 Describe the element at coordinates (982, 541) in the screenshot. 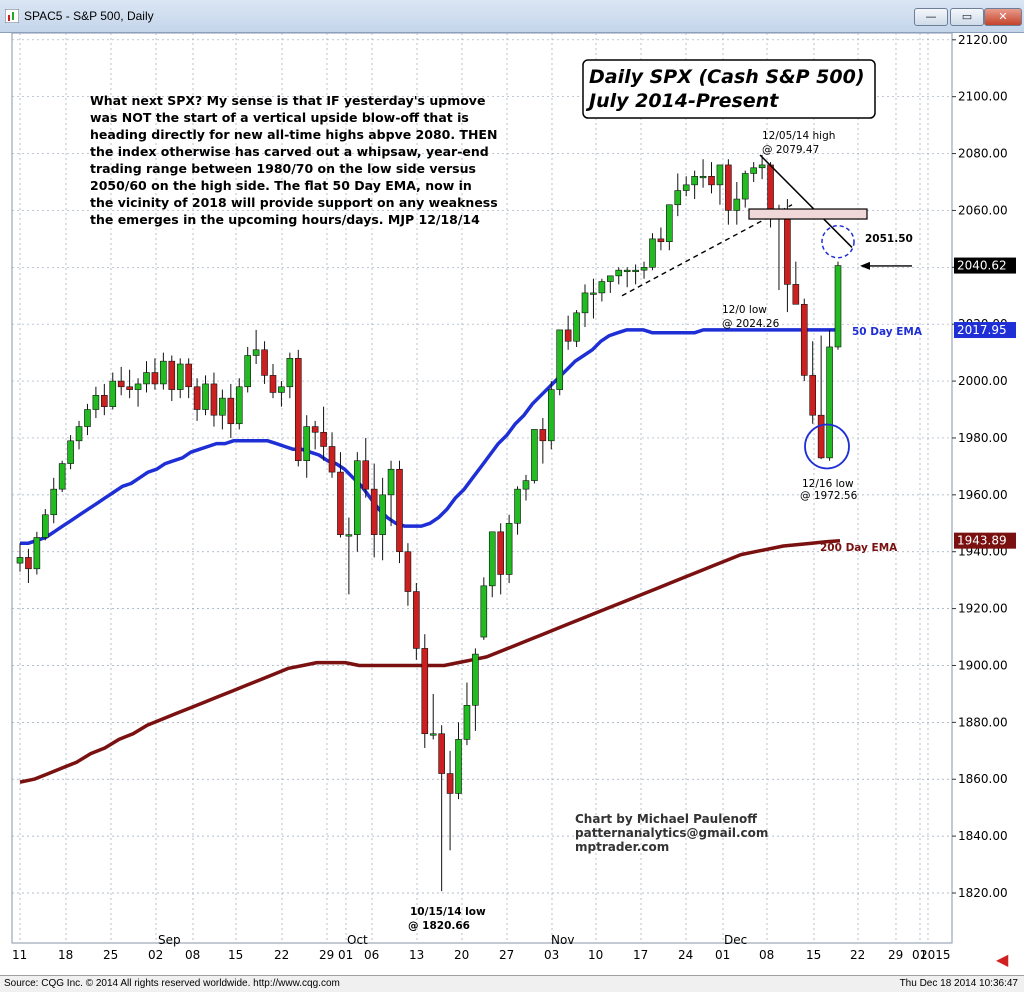

I see `price-tag-label: 1943.89` at that location.